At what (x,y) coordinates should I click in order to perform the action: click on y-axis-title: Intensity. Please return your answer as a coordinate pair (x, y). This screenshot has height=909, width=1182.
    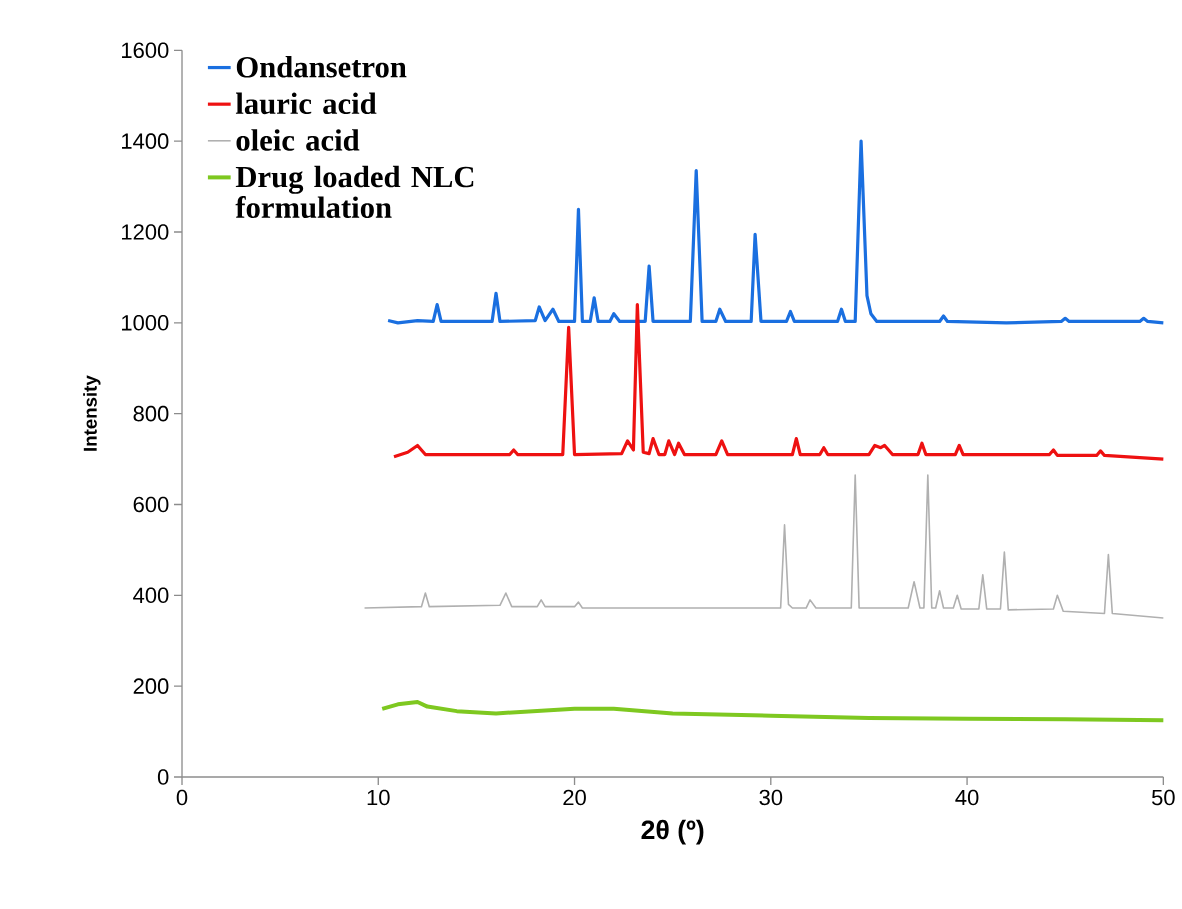
    Looking at the image, I should click on (92, 413).